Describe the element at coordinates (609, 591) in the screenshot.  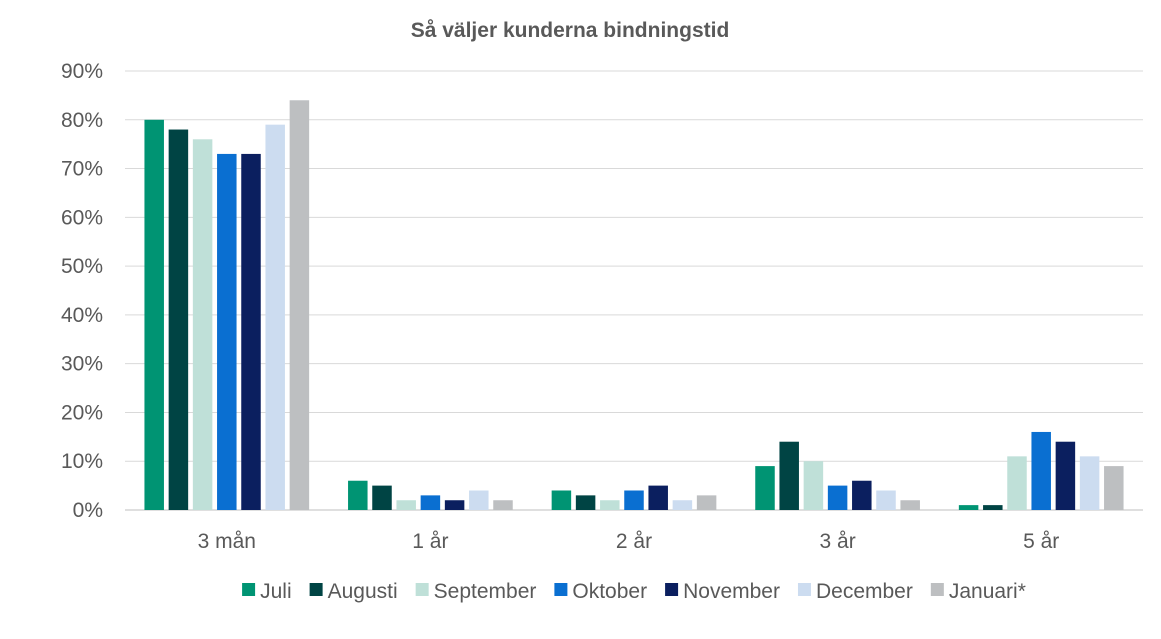
I see `legend-label: Oktober` at that location.